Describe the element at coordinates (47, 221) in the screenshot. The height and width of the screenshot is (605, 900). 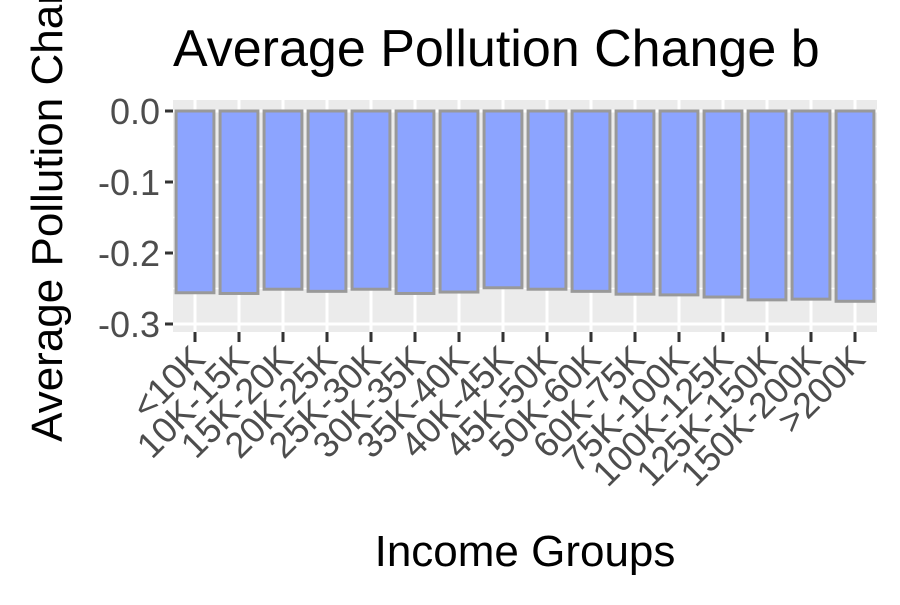
I see `y-axis-title: Average Pollution Char` at that location.